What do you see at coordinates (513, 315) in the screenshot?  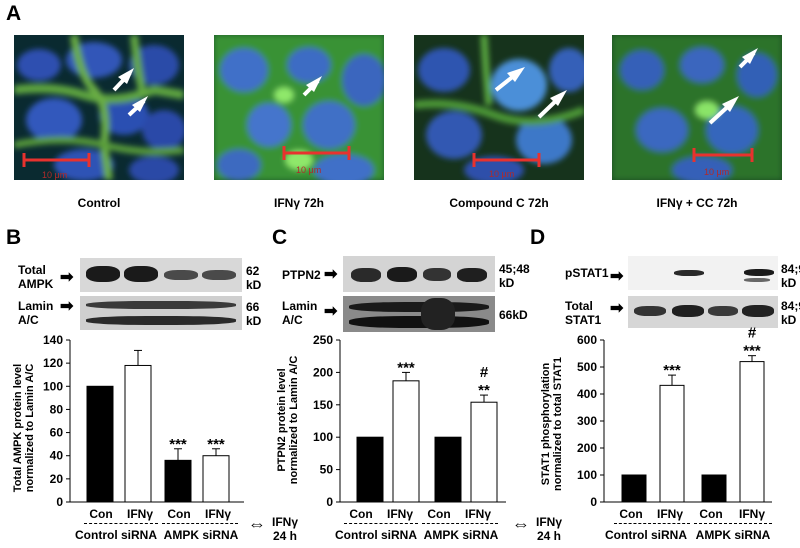 I see `blot-size-lamin-c: 66kD` at bounding box center [513, 315].